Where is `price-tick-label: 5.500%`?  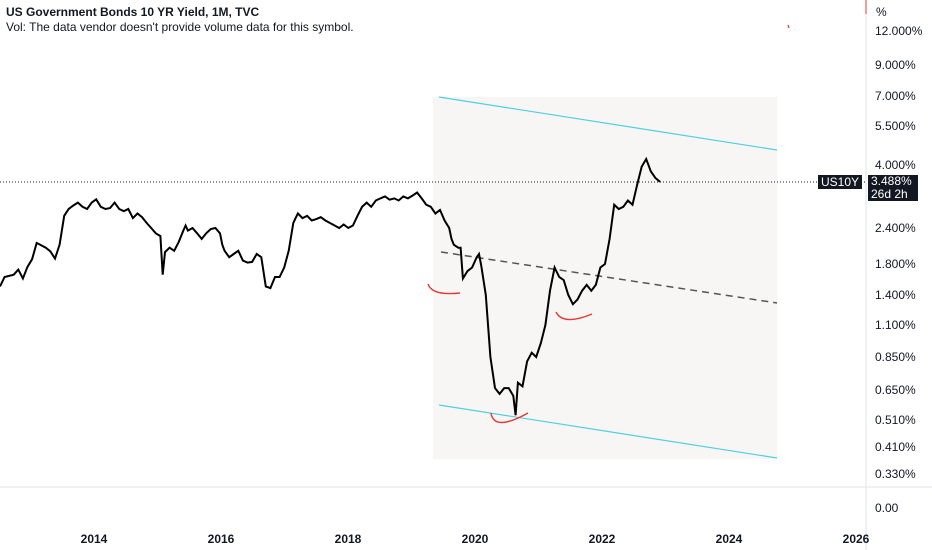
price-tick-label: 5.500% is located at coordinates (895, 126).